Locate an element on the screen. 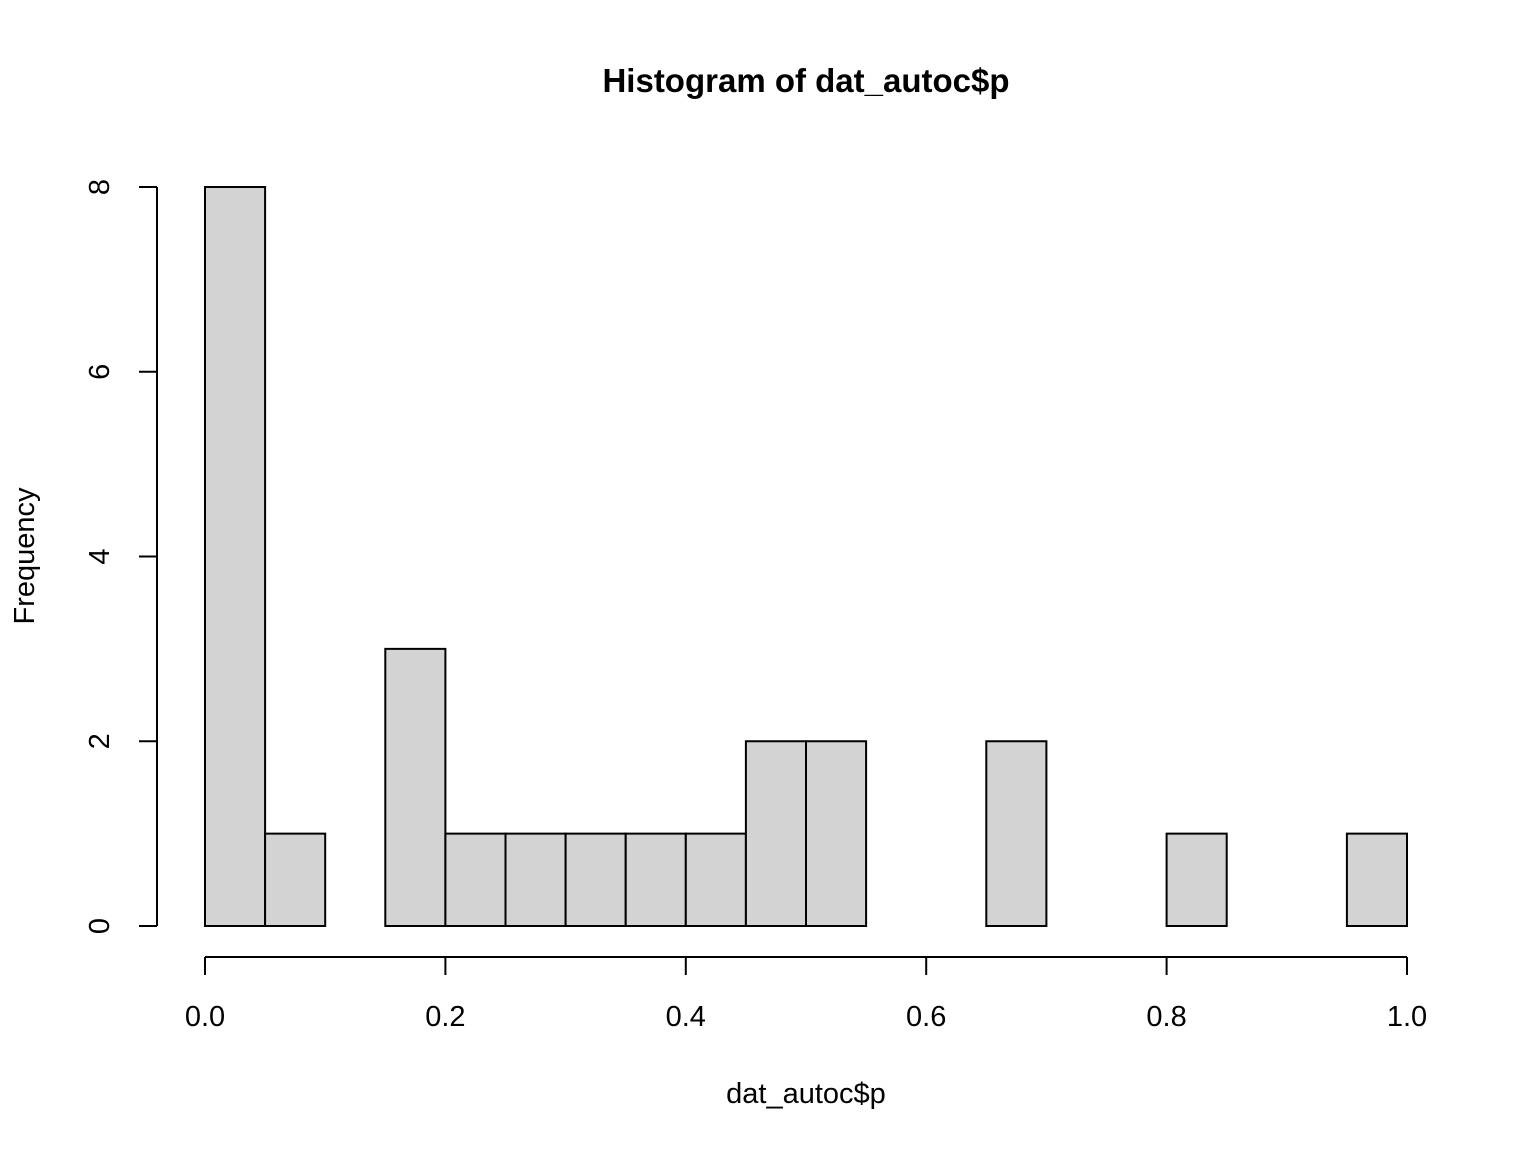 This screenshot has width=1536, height=1152. x-axis-label: dat_autoc$p is located at coordinates (806, 1094).